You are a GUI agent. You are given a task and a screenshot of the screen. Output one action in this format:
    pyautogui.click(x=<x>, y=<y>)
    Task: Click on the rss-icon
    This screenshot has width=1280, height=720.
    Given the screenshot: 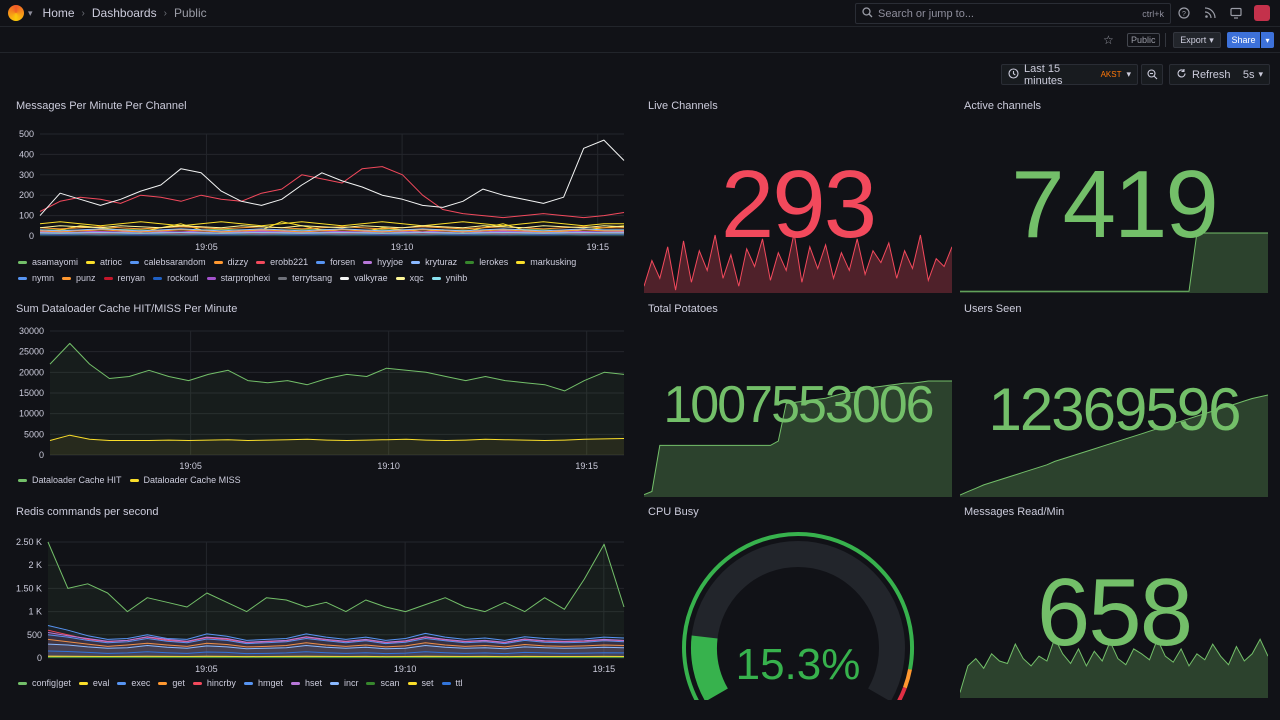 What is the action you would take?
    pyautogui.click(x=1210, y=13)
    